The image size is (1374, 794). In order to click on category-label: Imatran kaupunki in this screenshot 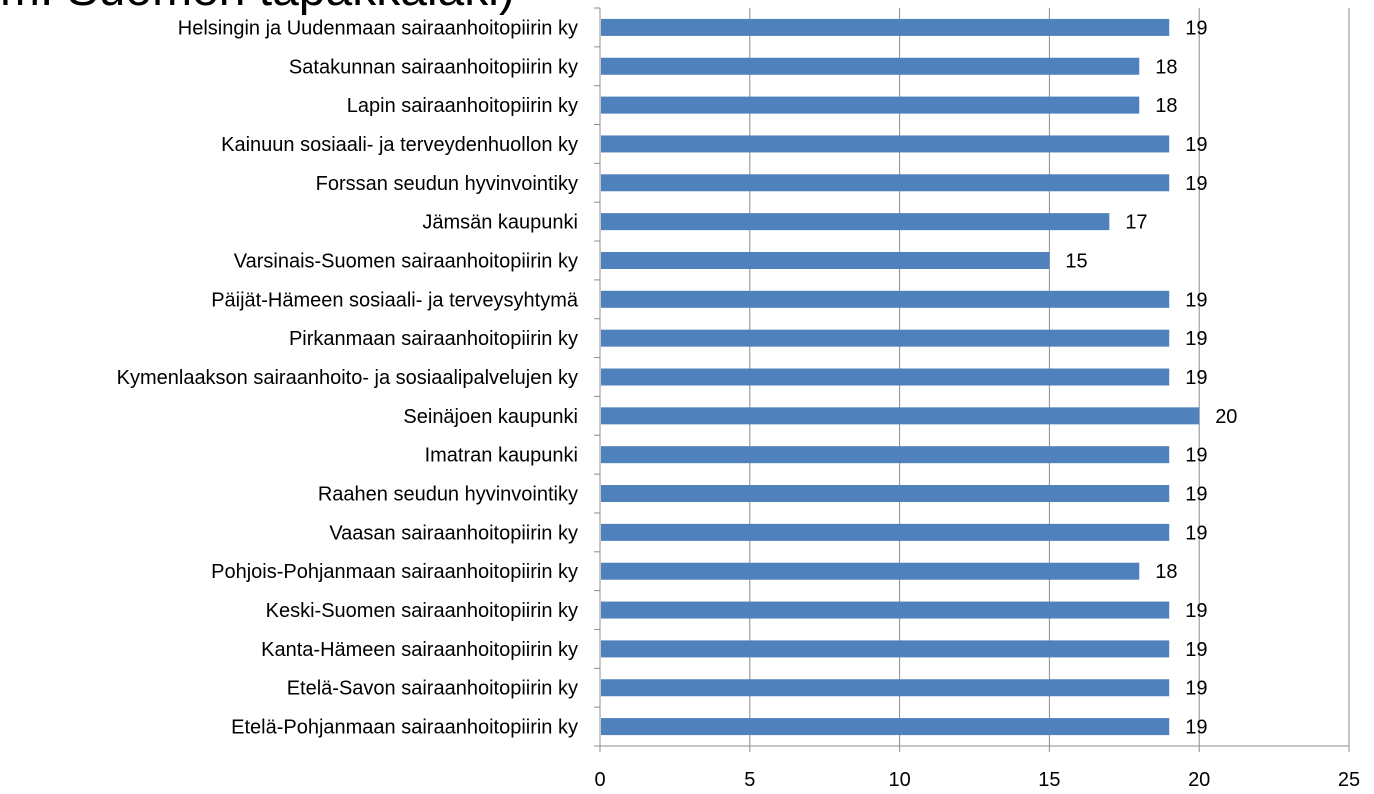, I will do `click(501, 456)`.